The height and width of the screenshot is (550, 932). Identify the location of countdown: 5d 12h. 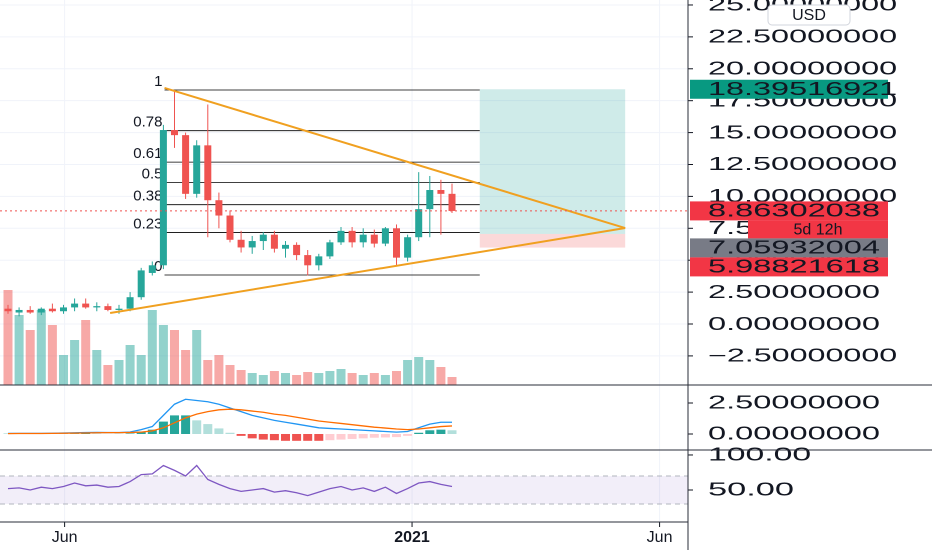
(818, 230).